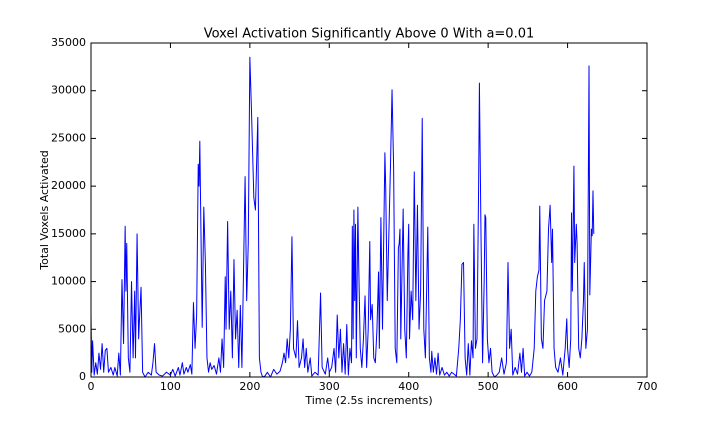  I want to click on y-tick-label: 35000, so click(68, 42).